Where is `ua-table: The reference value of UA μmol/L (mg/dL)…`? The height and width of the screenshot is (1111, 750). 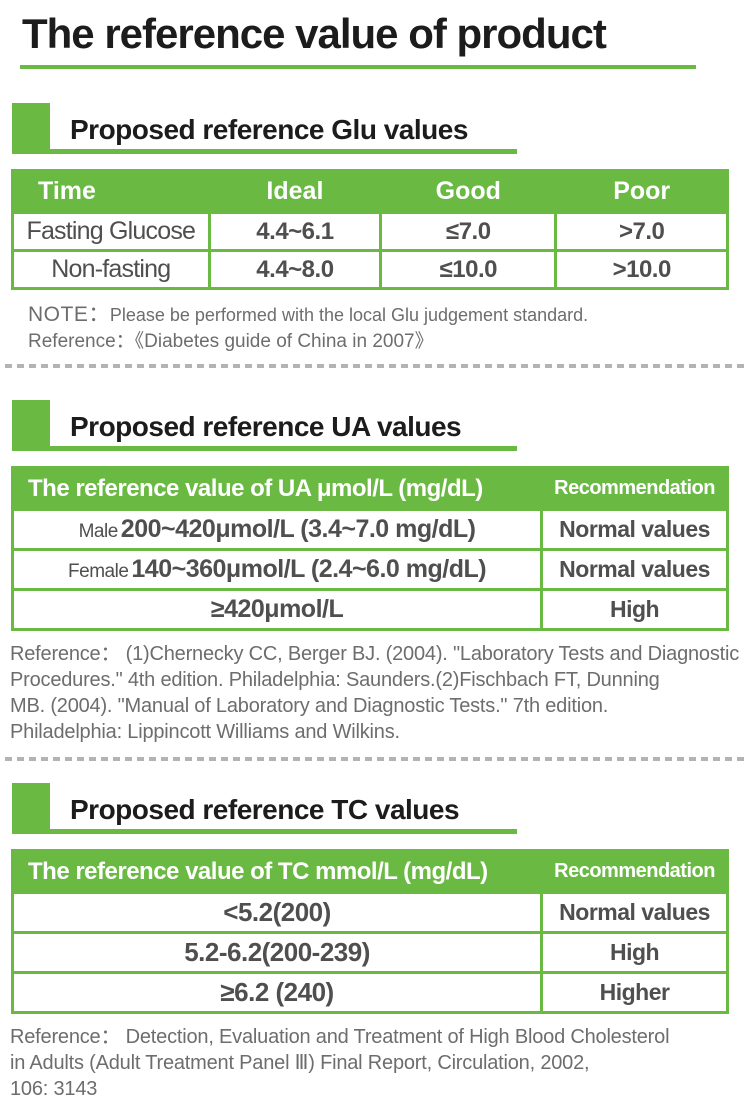 ua-table: The reference value of UA μmol/L (mg/dL)… is located at coordinates (369, 548).